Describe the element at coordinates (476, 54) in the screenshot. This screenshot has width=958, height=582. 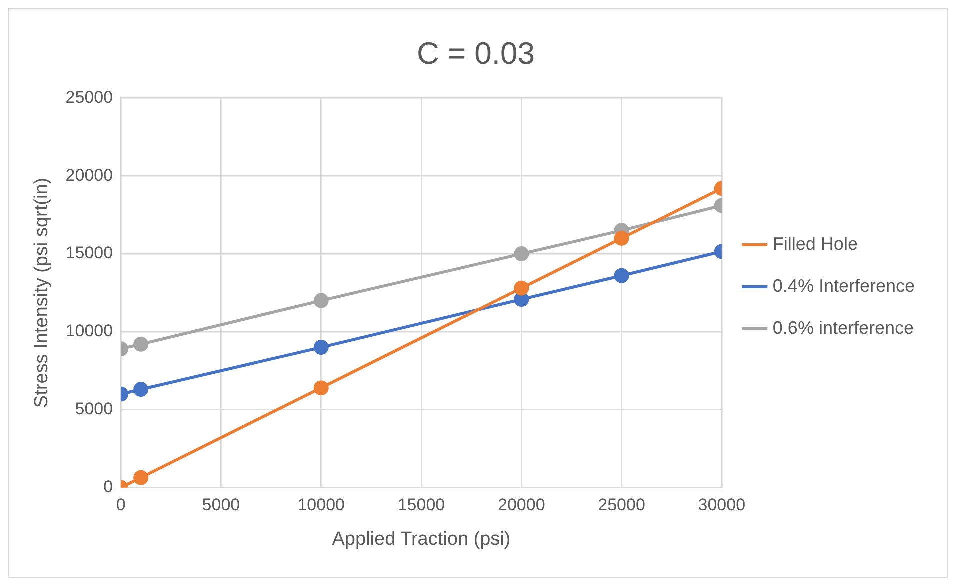
I see `chart-title: C = 0.03` at that location.